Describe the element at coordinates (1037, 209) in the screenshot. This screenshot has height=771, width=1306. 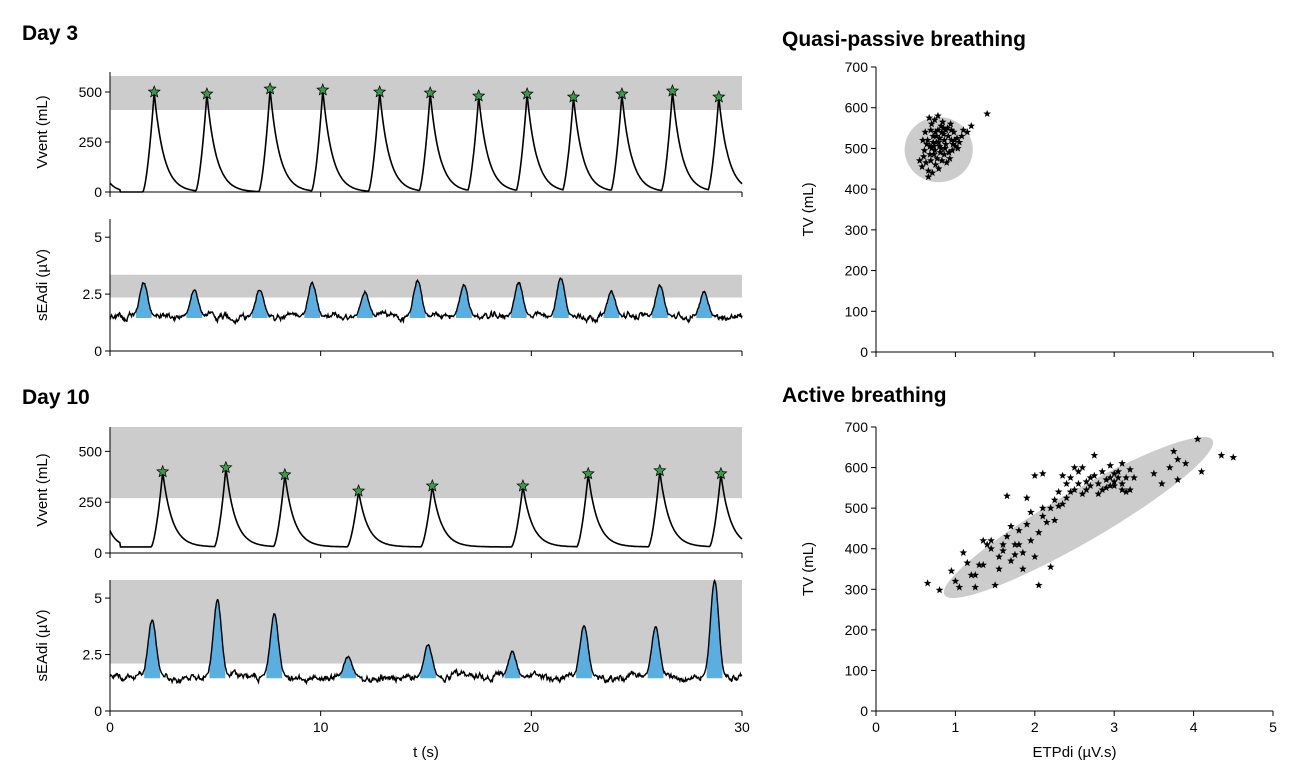
I see `quasi-scatter-group: 0 100 200 300 400 500 600 700 TV (mL)` at that location.